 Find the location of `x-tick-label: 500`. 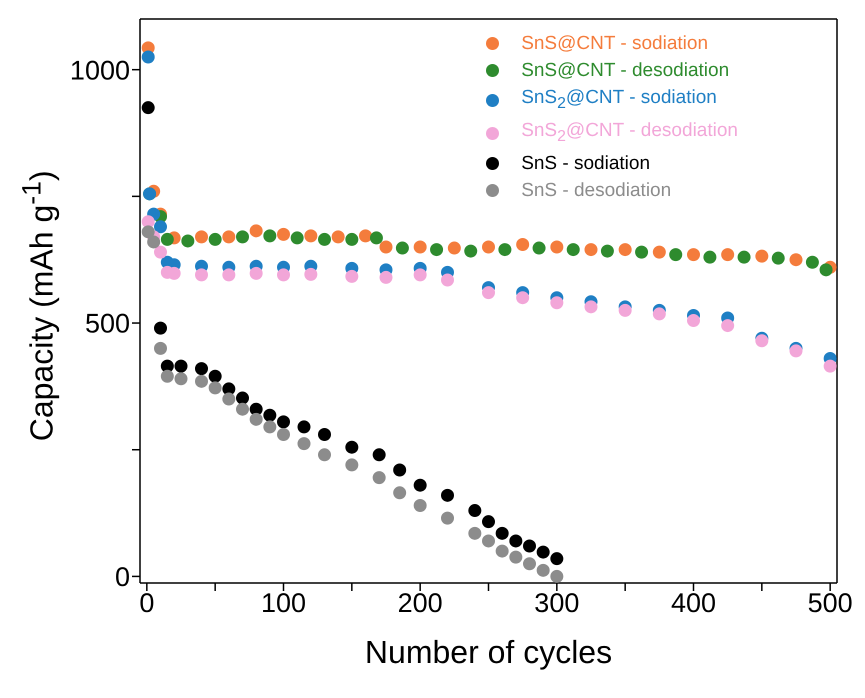

x-tick-label: 500 is located at coordinates (830, 603).